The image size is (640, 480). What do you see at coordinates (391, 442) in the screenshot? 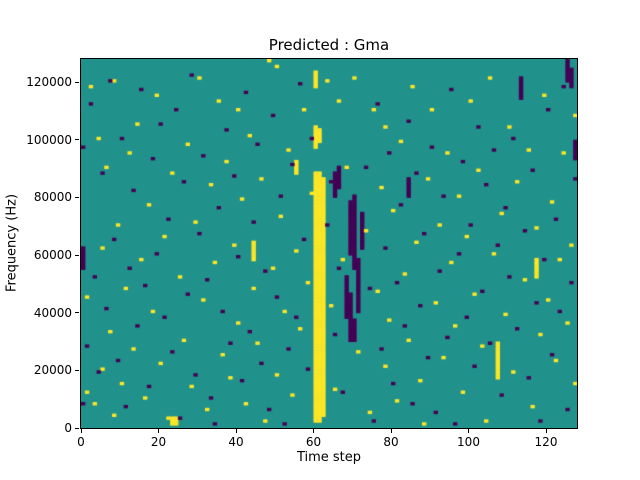
I see `x-tick-label: 80` at bounding box center [391, 442].